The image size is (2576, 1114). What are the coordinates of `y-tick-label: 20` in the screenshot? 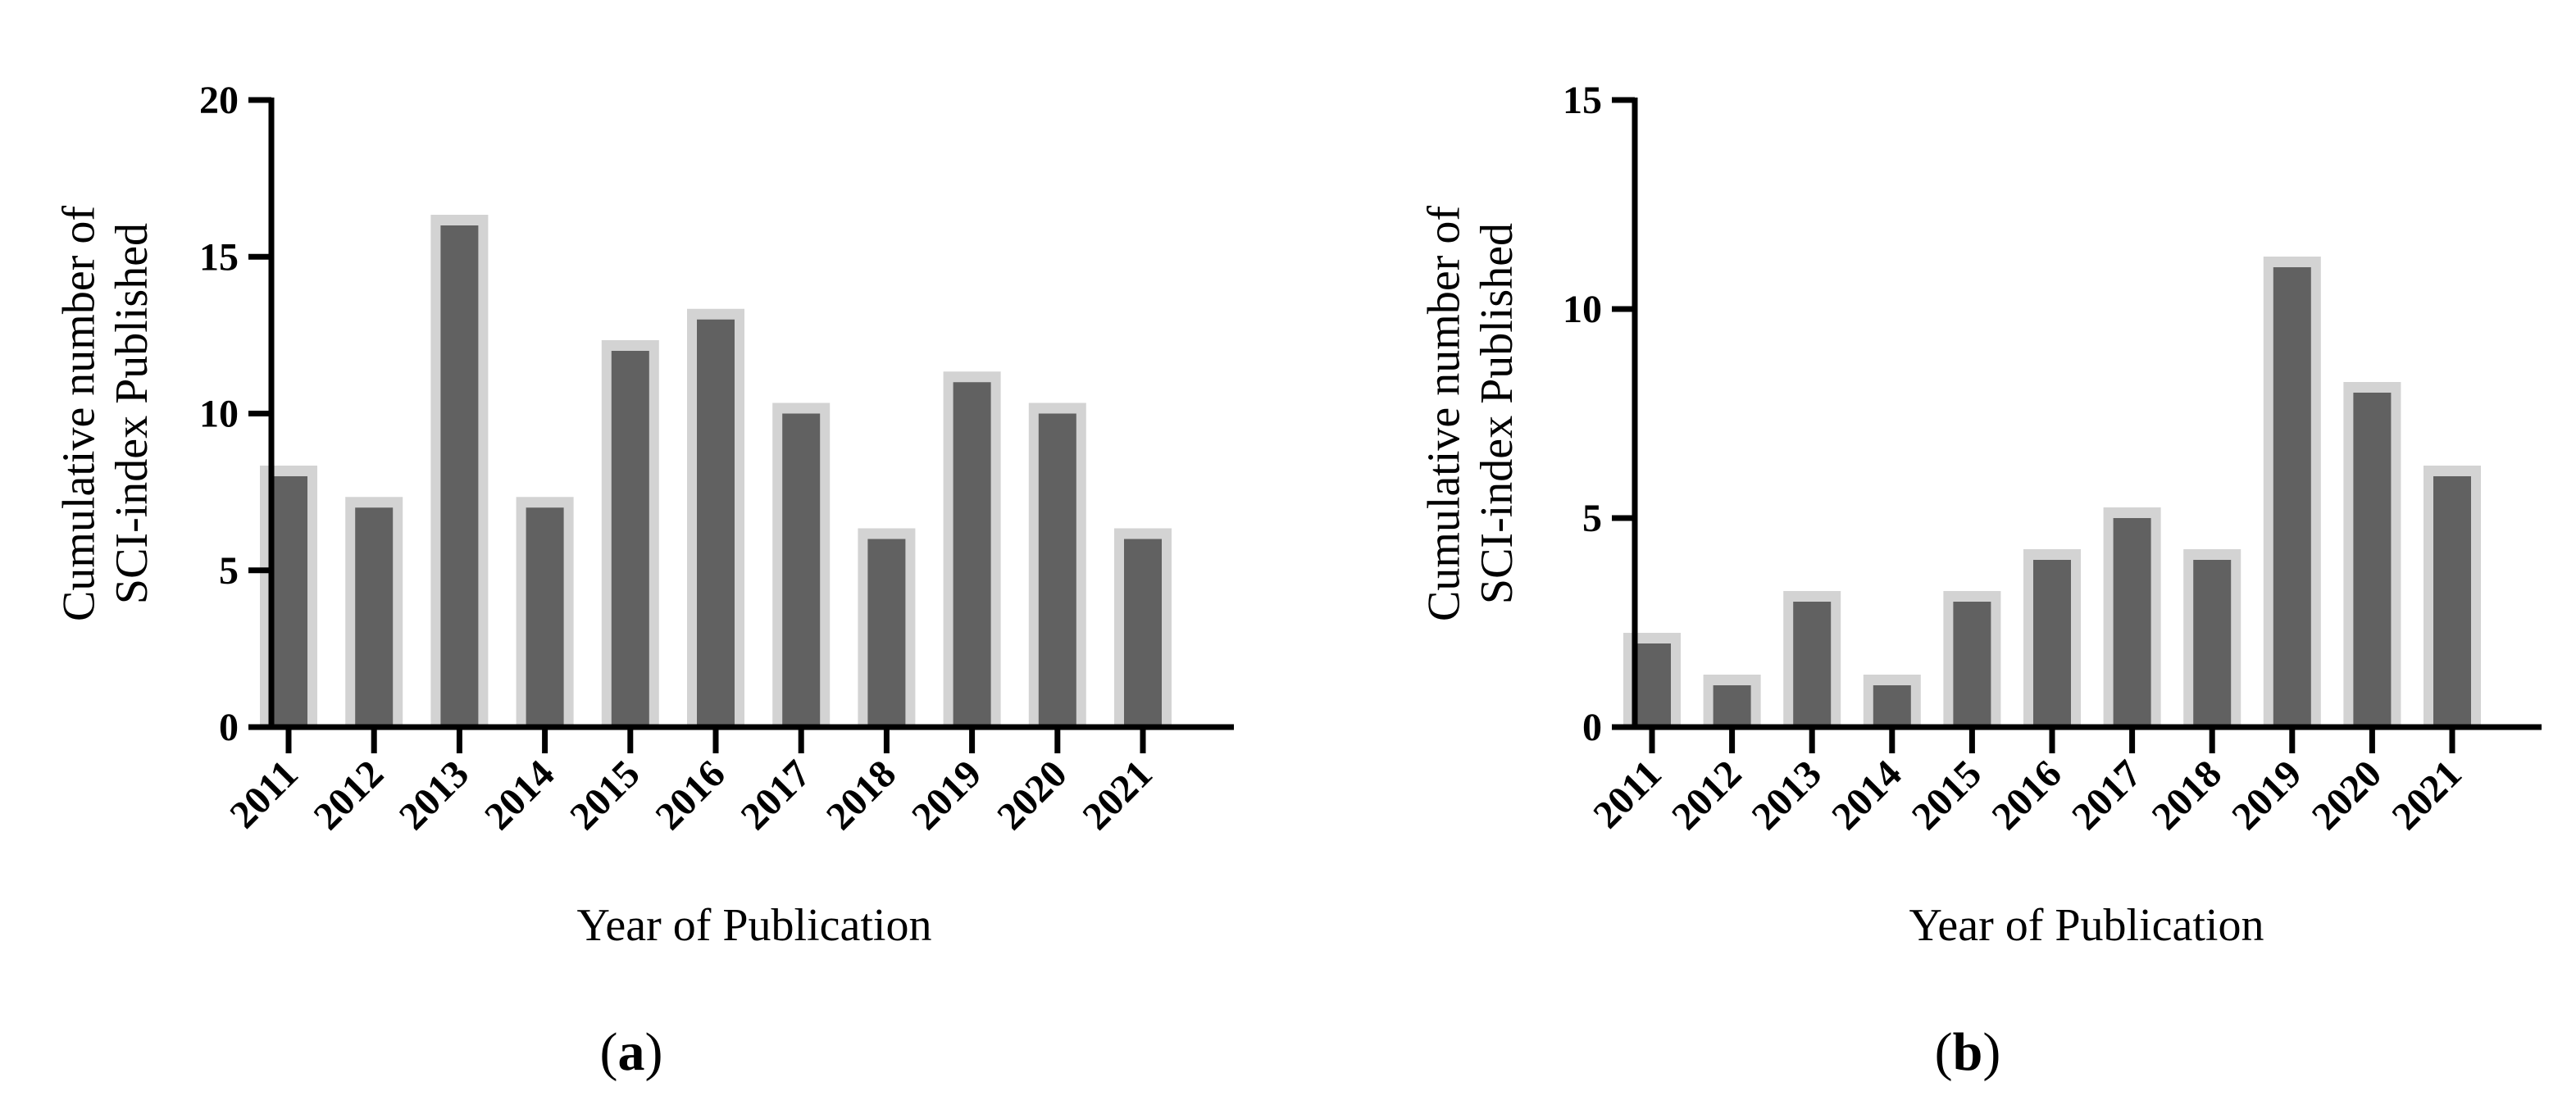 It's located at (219, 100).